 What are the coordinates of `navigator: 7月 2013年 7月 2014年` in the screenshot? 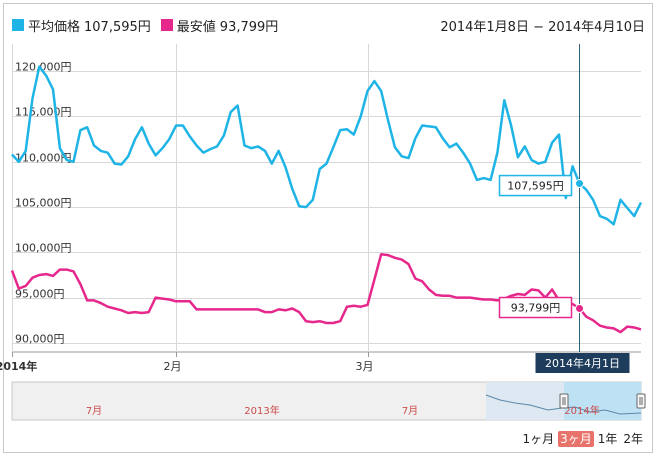 It's located at (328, 401).